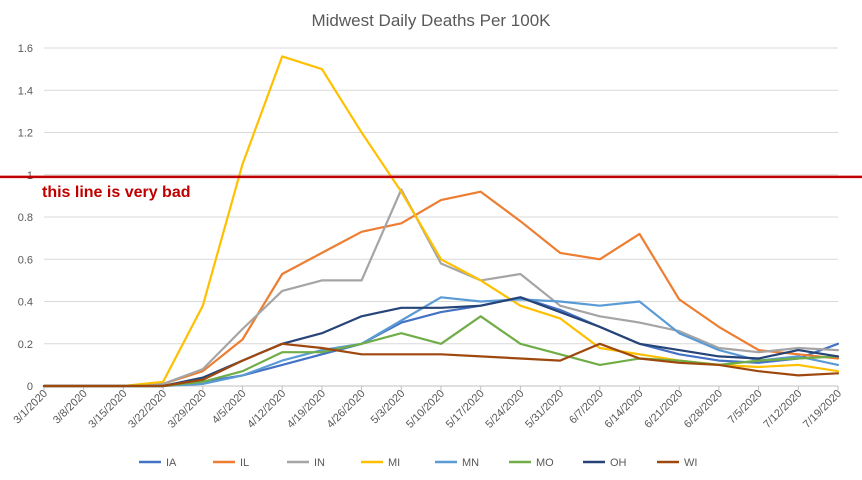 This screenshot has width=862, height=480. I want to click on x-tick-label: 3/1/2020, so click(30, 407).